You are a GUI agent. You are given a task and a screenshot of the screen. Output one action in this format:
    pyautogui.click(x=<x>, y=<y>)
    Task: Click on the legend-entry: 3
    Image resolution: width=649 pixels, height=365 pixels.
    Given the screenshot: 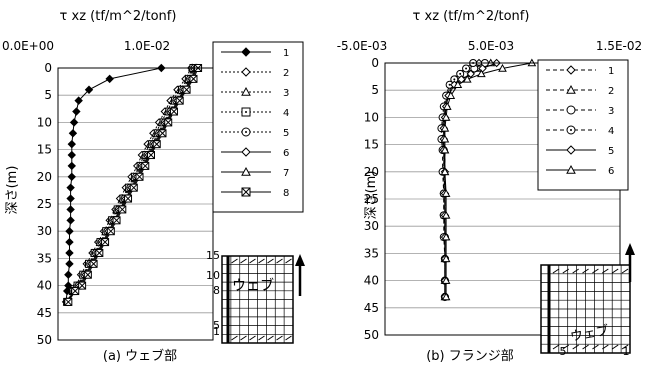 What is the action you would take?
    pyautogui.click(x=580, y=111)
    